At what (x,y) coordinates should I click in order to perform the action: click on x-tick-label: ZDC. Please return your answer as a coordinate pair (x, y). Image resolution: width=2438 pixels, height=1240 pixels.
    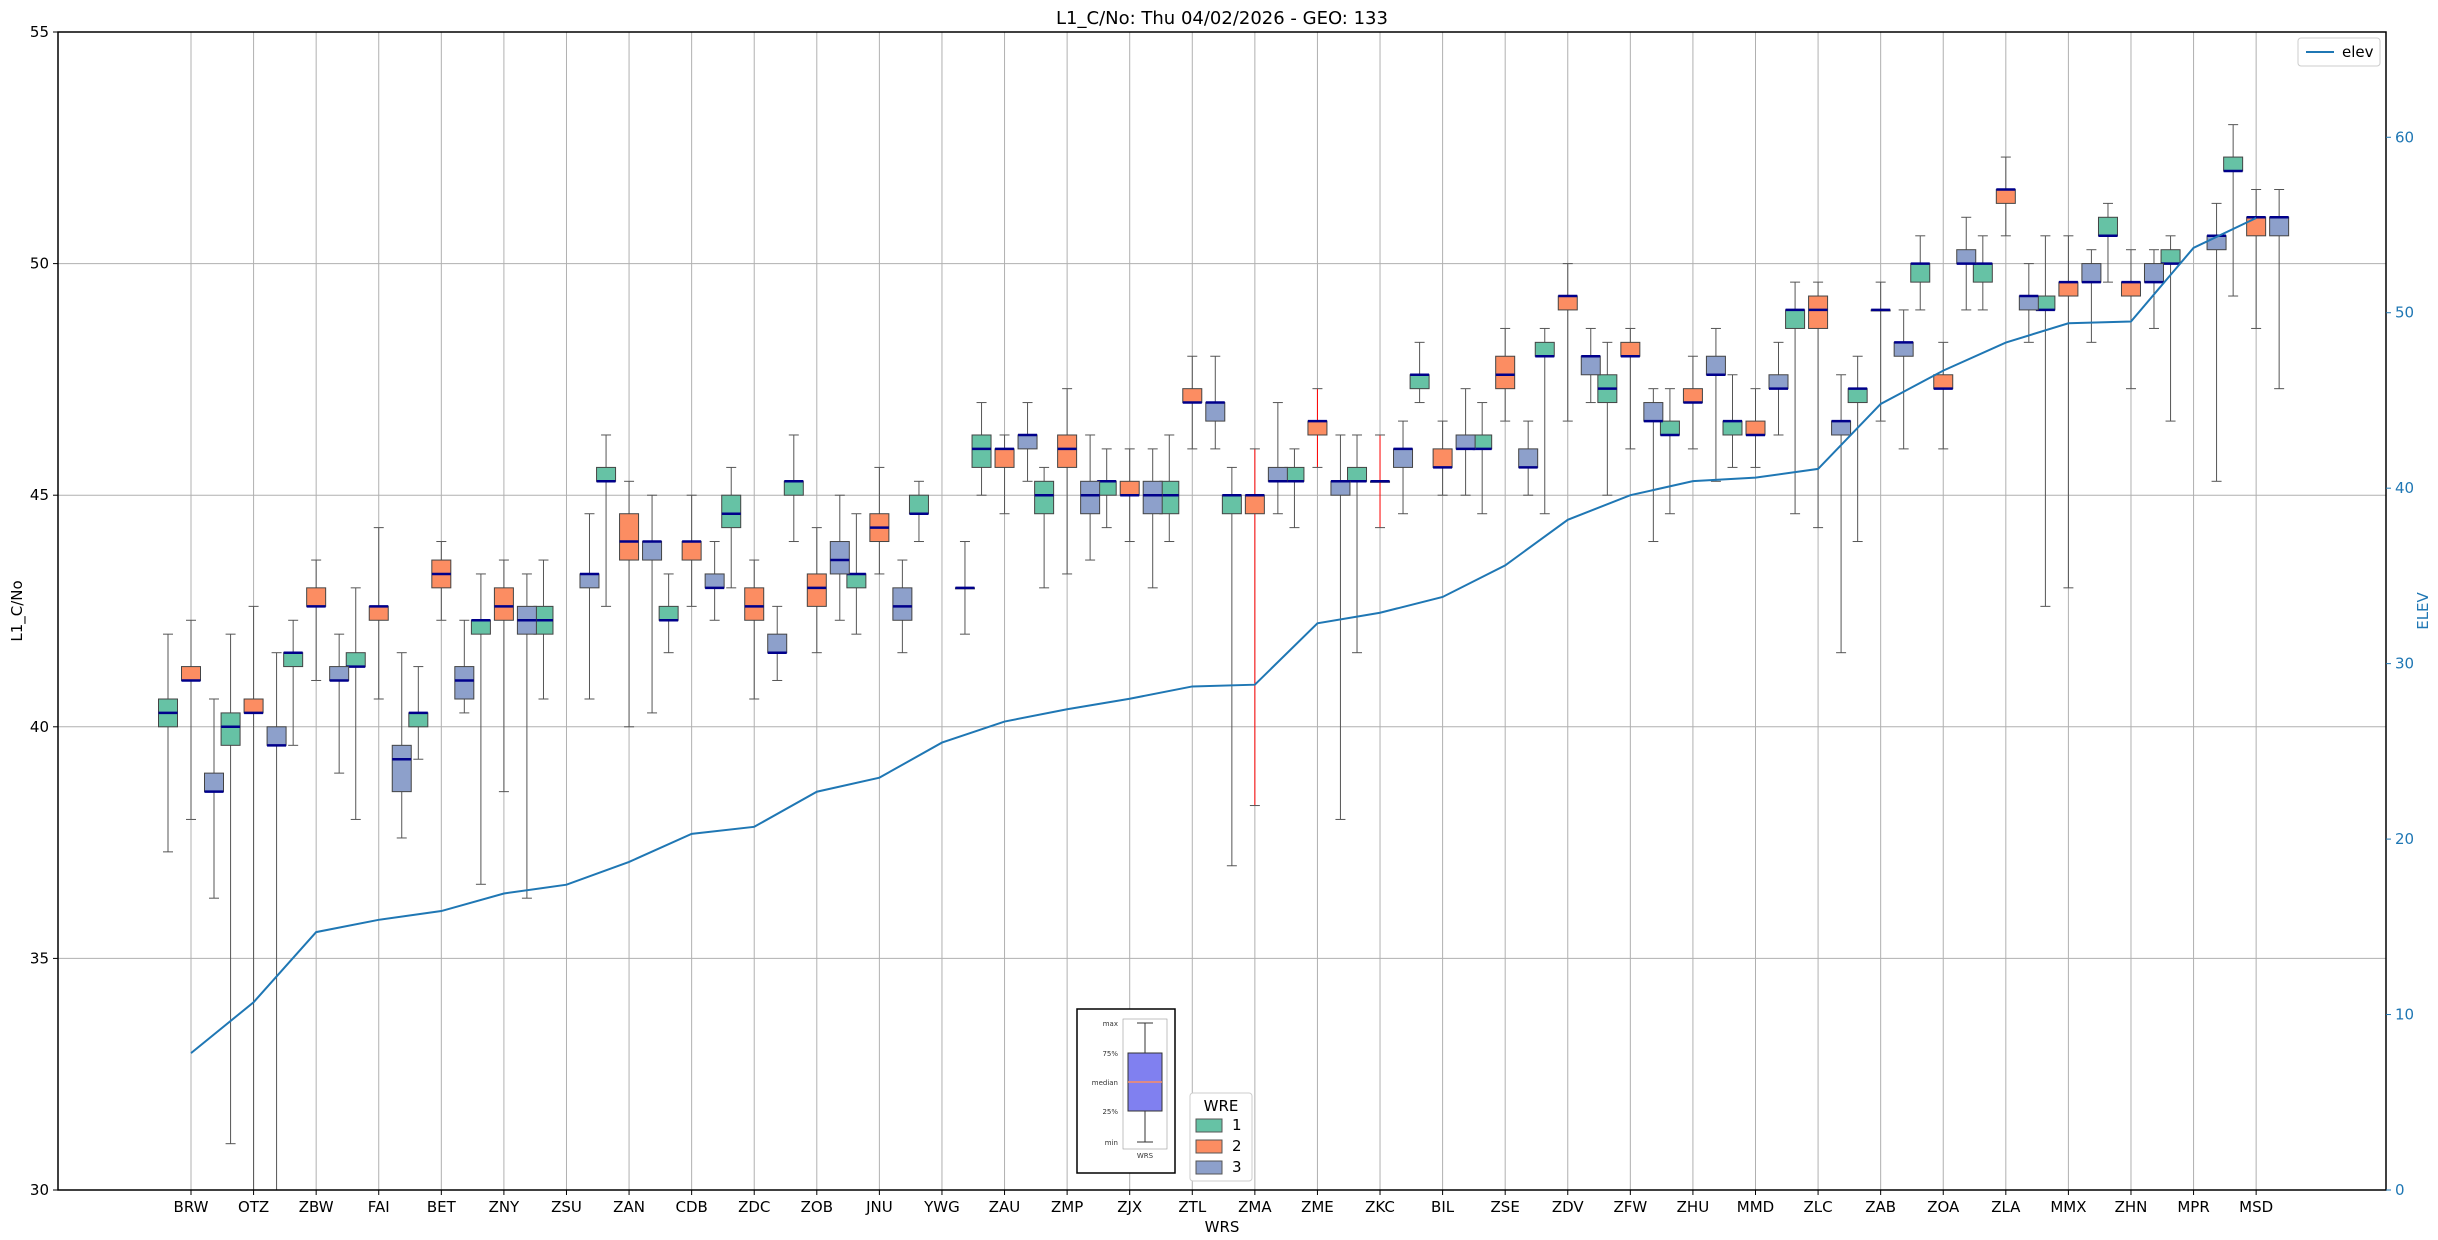
    Looking at the image, I should click on (754, 1207).